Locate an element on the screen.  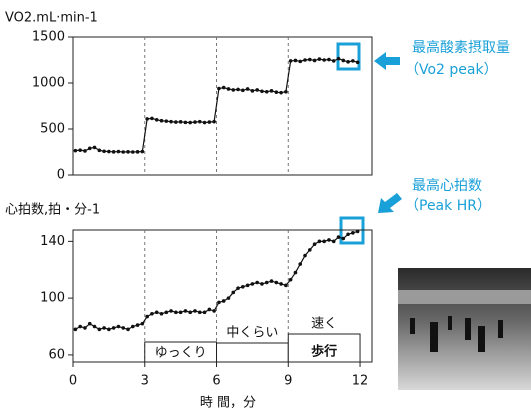
stage-box is located at coordinates (324, 348).